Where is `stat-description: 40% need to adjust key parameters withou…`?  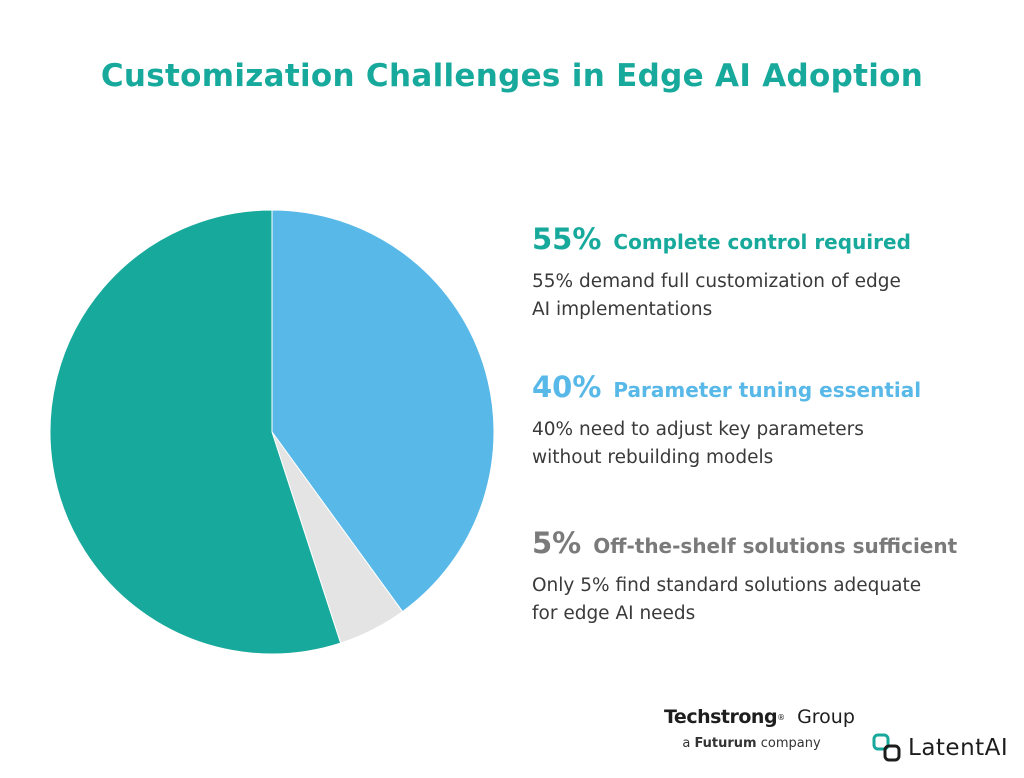 stat-description: 40% need to adjust key parameters withou… is located at coordinates (698, 443).